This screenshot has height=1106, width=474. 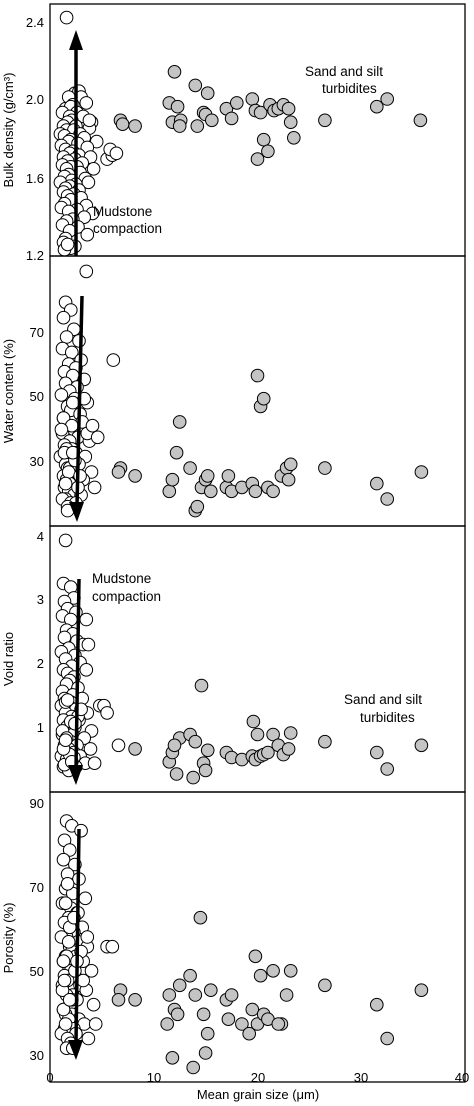 What do you see at coordinates (37, 397) in the screenshot?
I see `y-tick-labels: 30 50 70` at bounding box center [37, 397].